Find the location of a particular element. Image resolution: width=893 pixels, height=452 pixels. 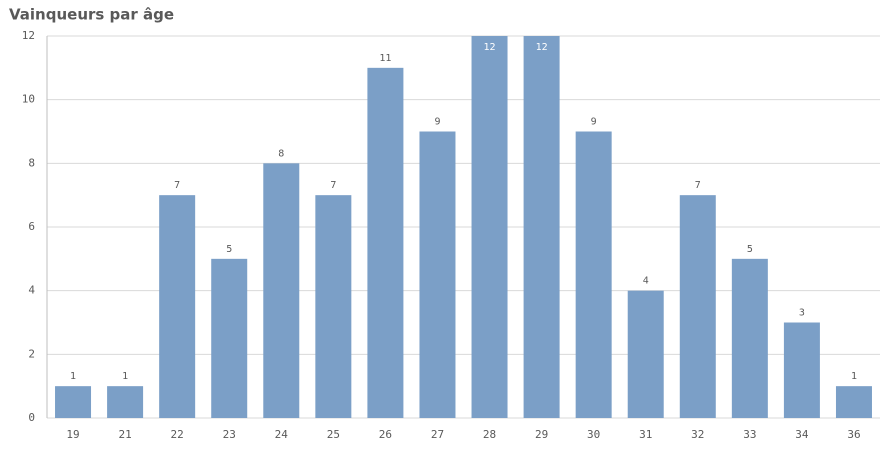

y-tick-label: 2 is located at coordinates (31, 353).